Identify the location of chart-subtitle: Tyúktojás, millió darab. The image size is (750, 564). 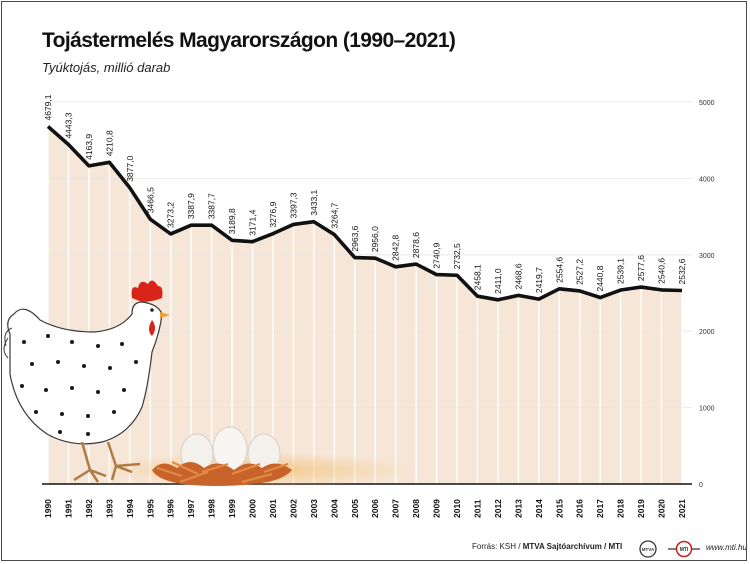
(106, 67).